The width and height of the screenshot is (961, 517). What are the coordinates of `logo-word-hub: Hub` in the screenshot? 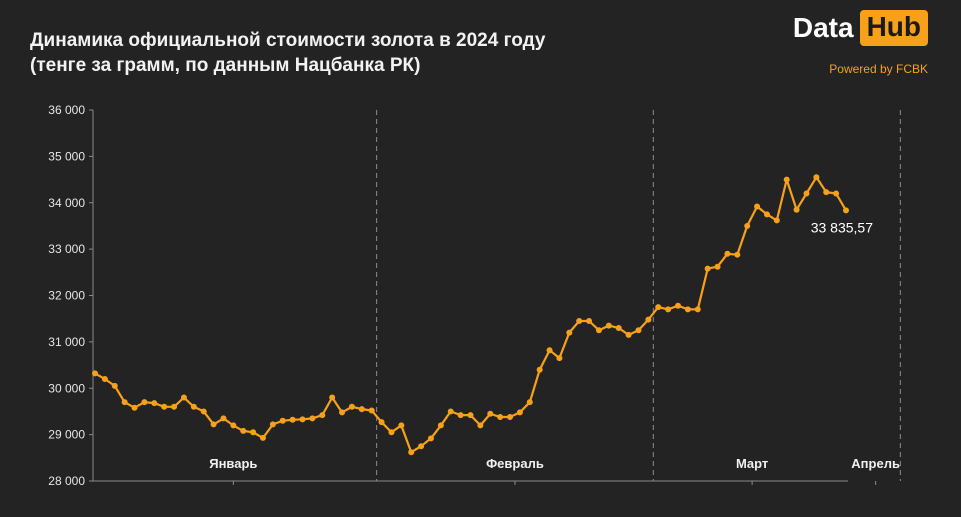 It's located at (893, 28).